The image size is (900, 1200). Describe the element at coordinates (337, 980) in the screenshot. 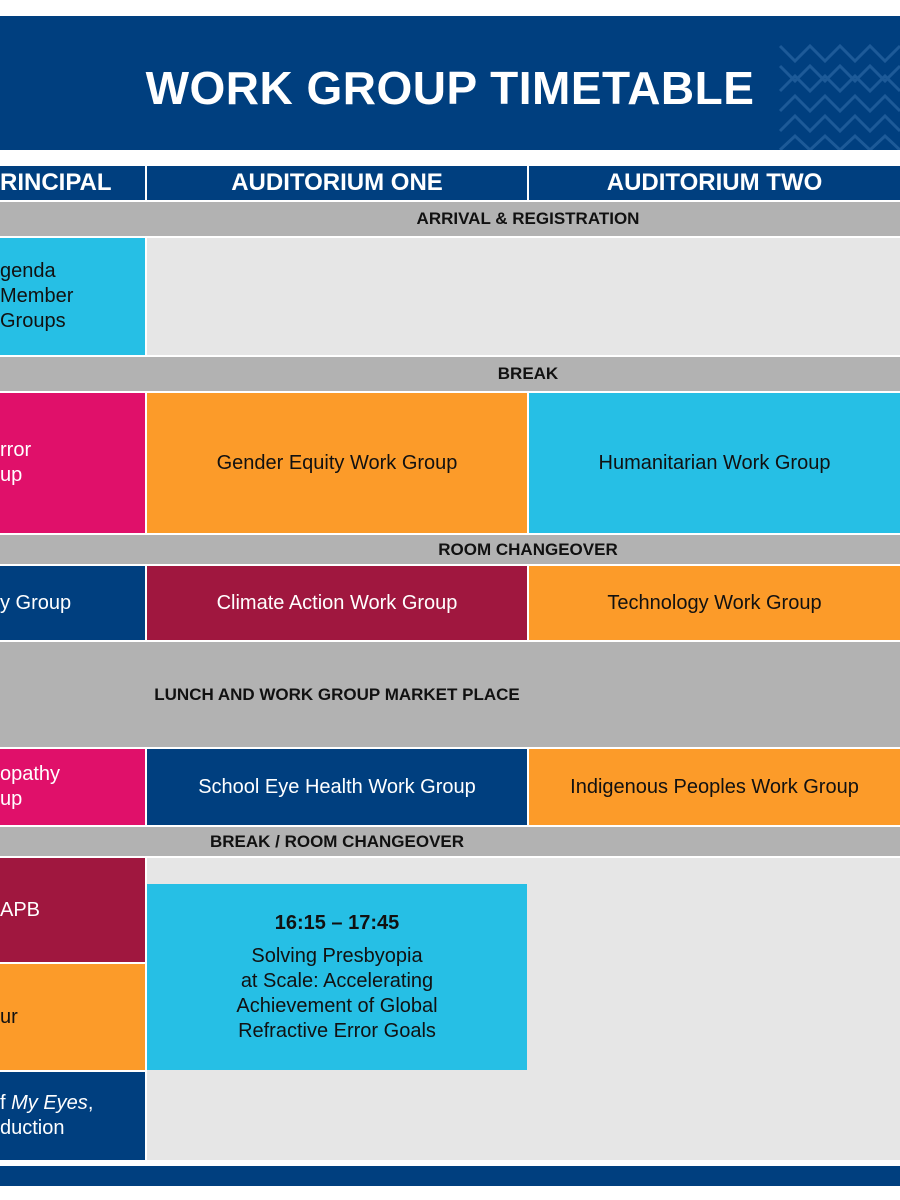

I see `presbyopia-line-2: at Scale: Accelerating` at that location.